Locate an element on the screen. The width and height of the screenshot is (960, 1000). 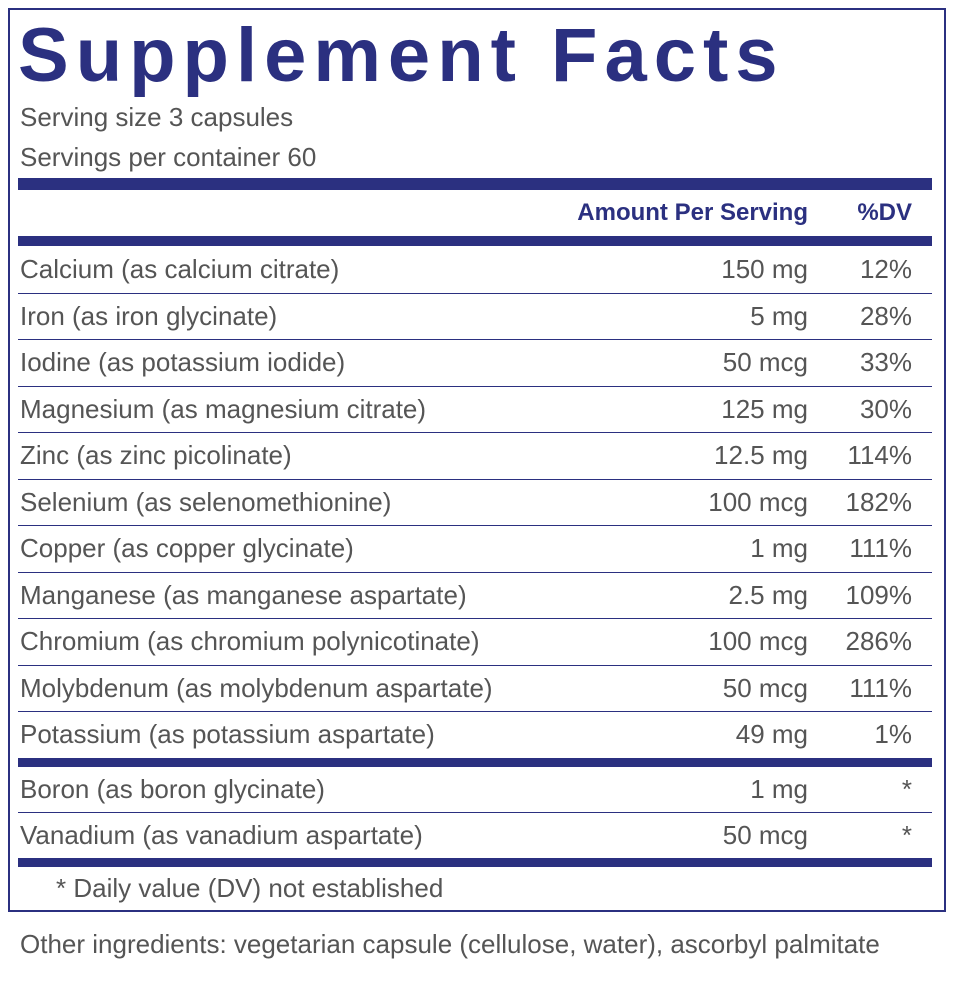
amount: 150 mg is located at coordinates (764, 269).